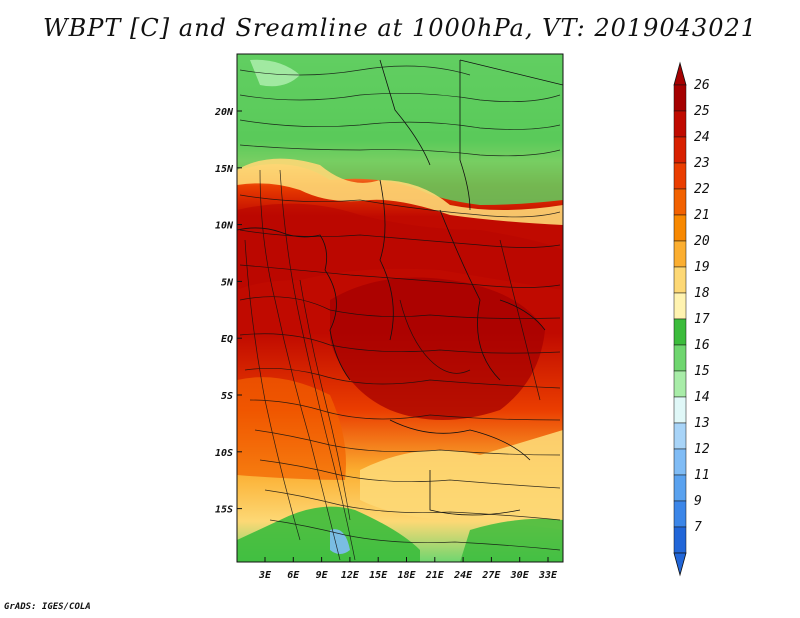 This screenshot has height=618, width=800. I want to click on colorbar-label: 19, so click(702, 267).